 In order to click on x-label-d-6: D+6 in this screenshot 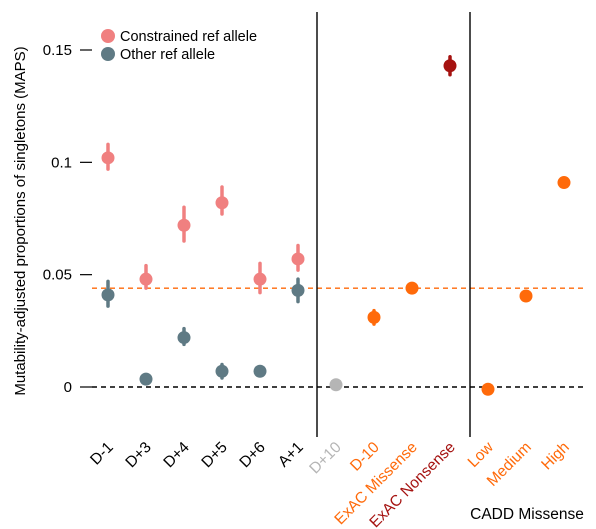, I will do `click(252, 455)`.